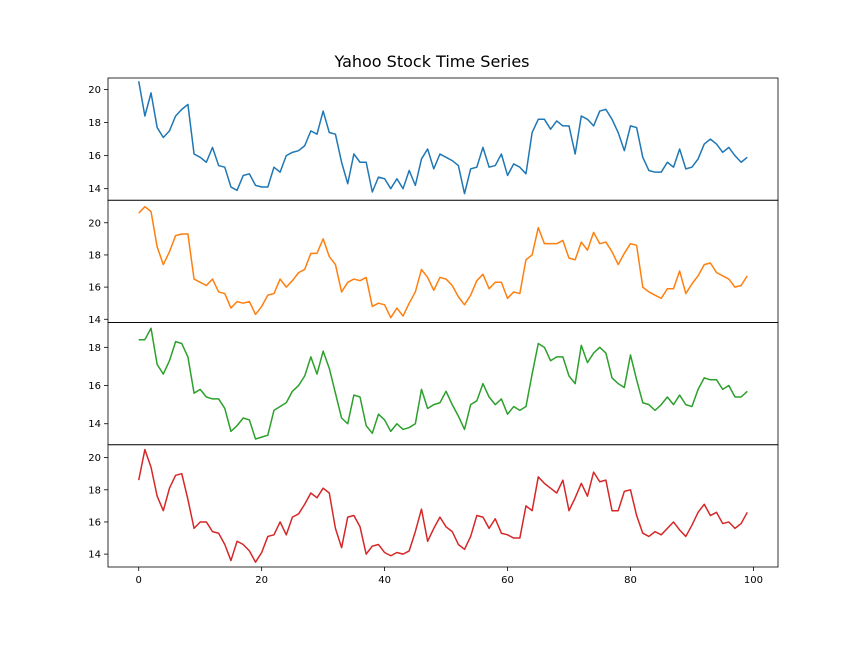  Describe the element at coordinates (630, 580) in the screenshot. I see `x-tick-label: 80` at that location.